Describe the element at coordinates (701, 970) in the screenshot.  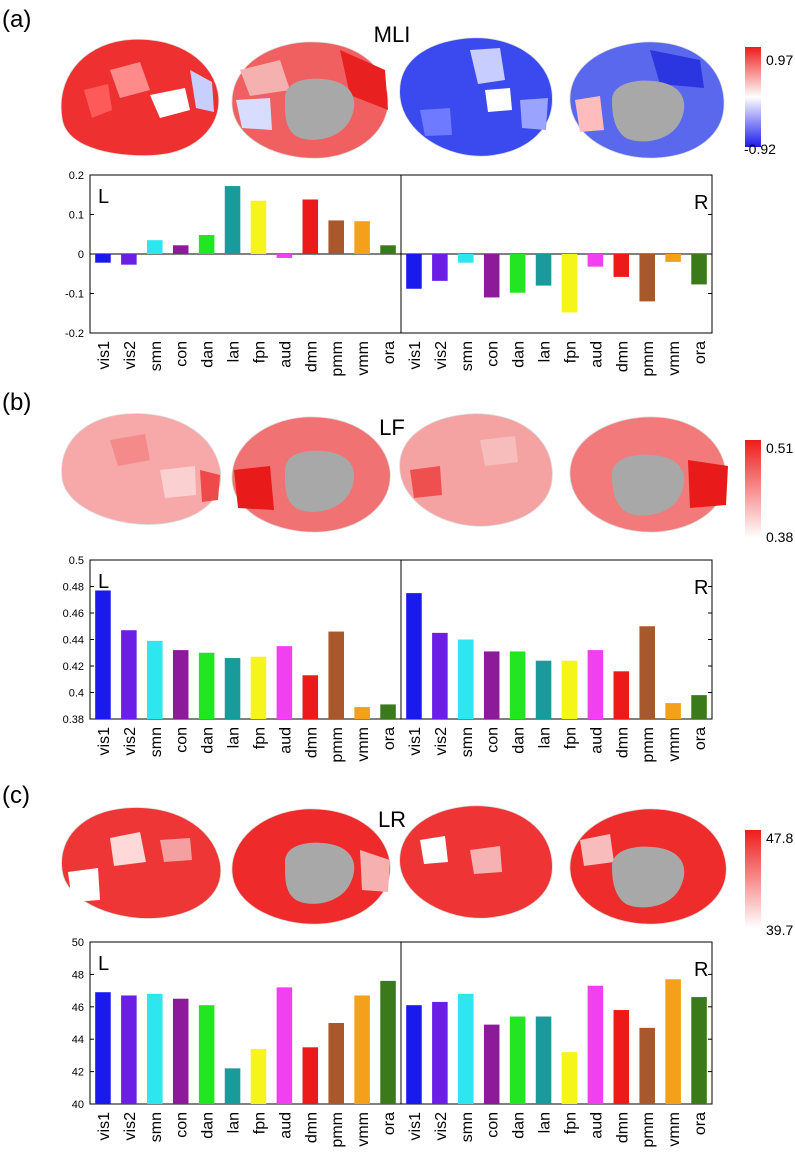
I see `hemisphere-label-right: R` at that location.